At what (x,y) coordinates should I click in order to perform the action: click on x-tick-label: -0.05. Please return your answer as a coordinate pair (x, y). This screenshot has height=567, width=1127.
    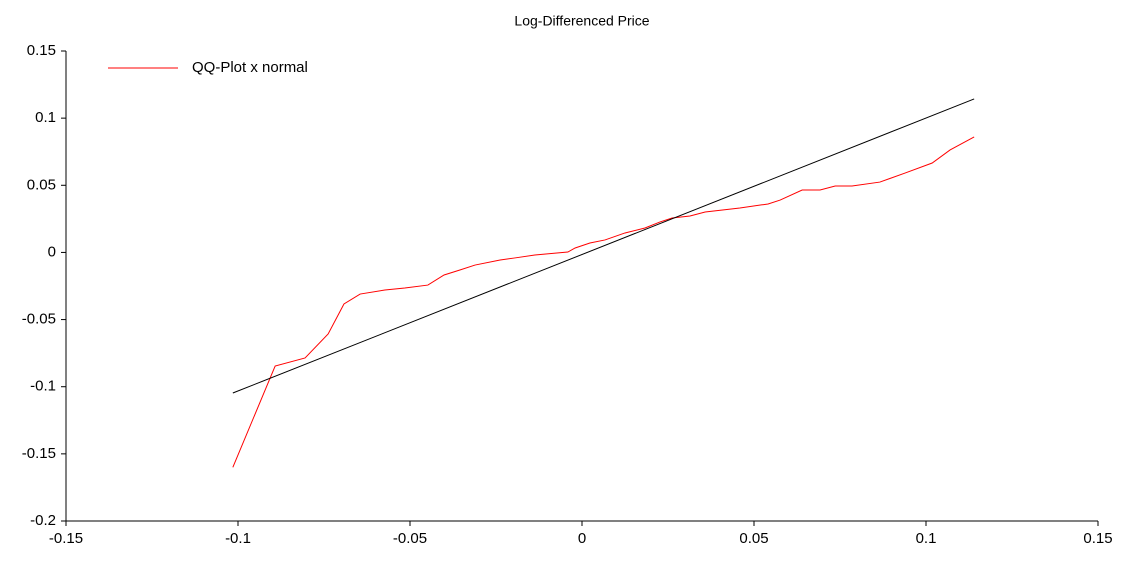
    Looking at the image, I should click on (410, 538).